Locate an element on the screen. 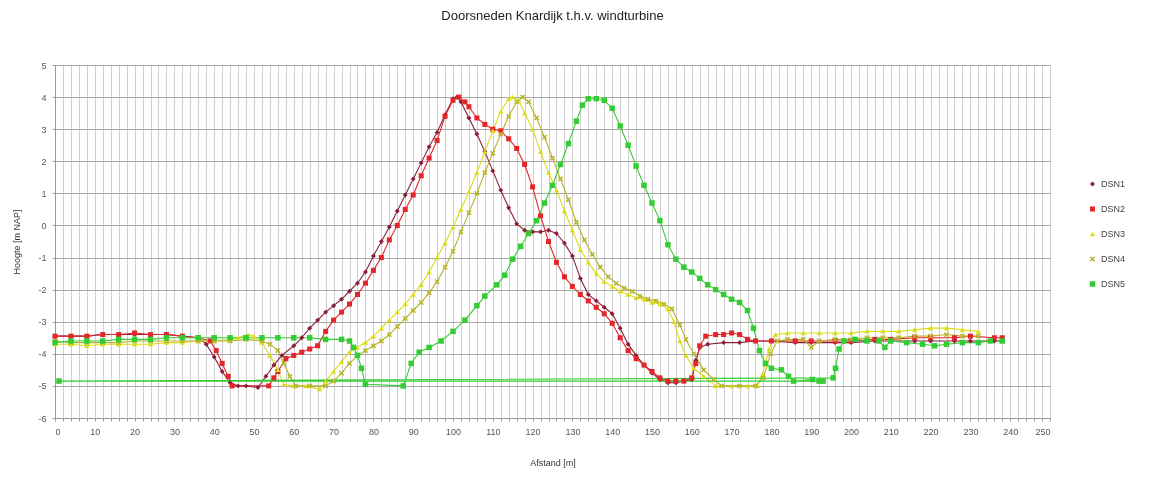 Image resolution: width=1155 pixels, height=485 pixels. y-tick-label: -3 is located at coordinates (42, 322).